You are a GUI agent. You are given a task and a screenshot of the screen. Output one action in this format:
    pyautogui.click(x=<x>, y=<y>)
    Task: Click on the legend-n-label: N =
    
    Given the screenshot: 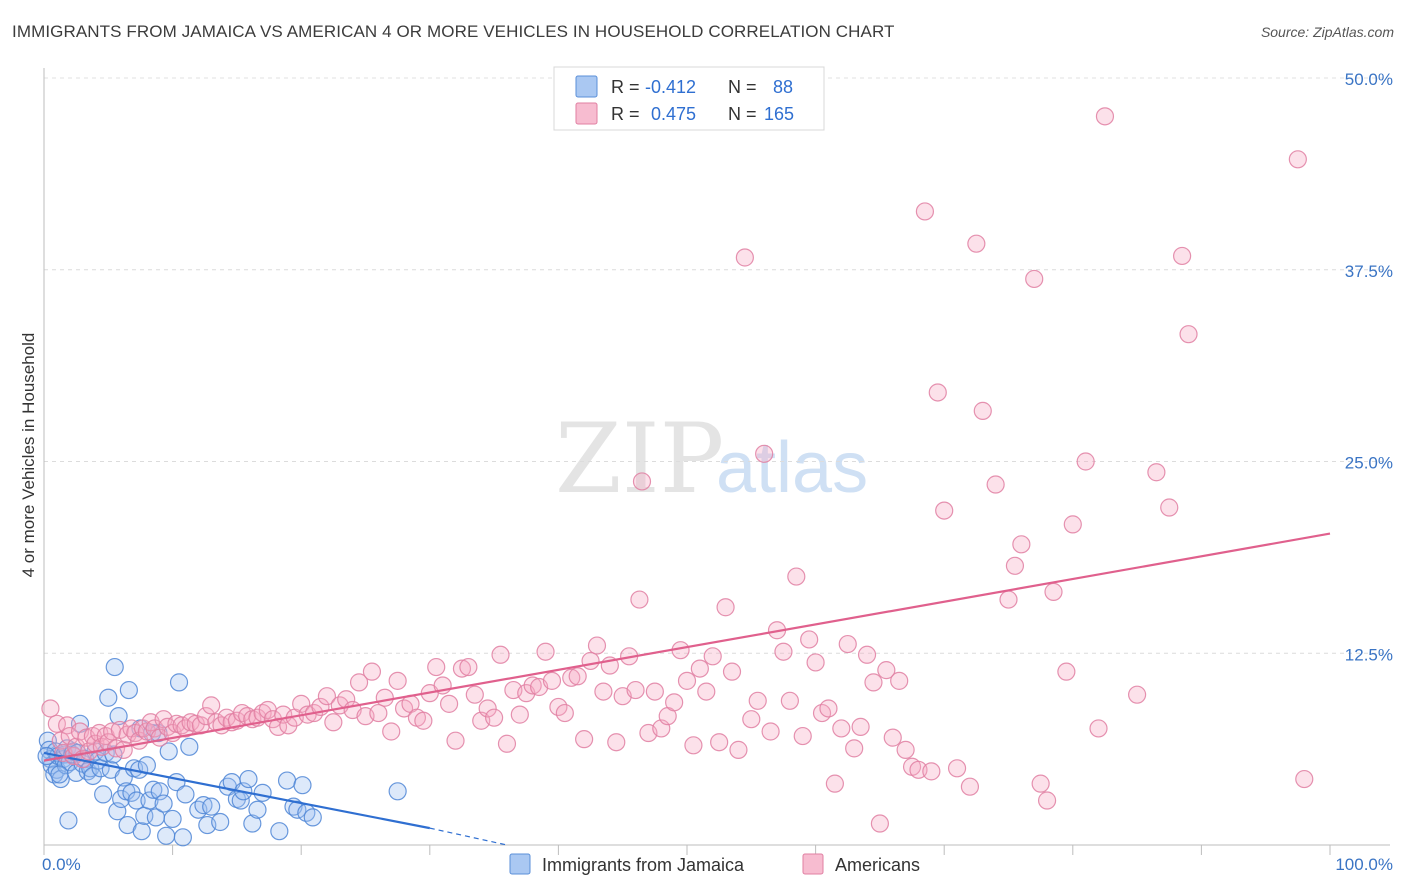 What is the action you would take?
    pyautogui.click(x=742, y=114)
    